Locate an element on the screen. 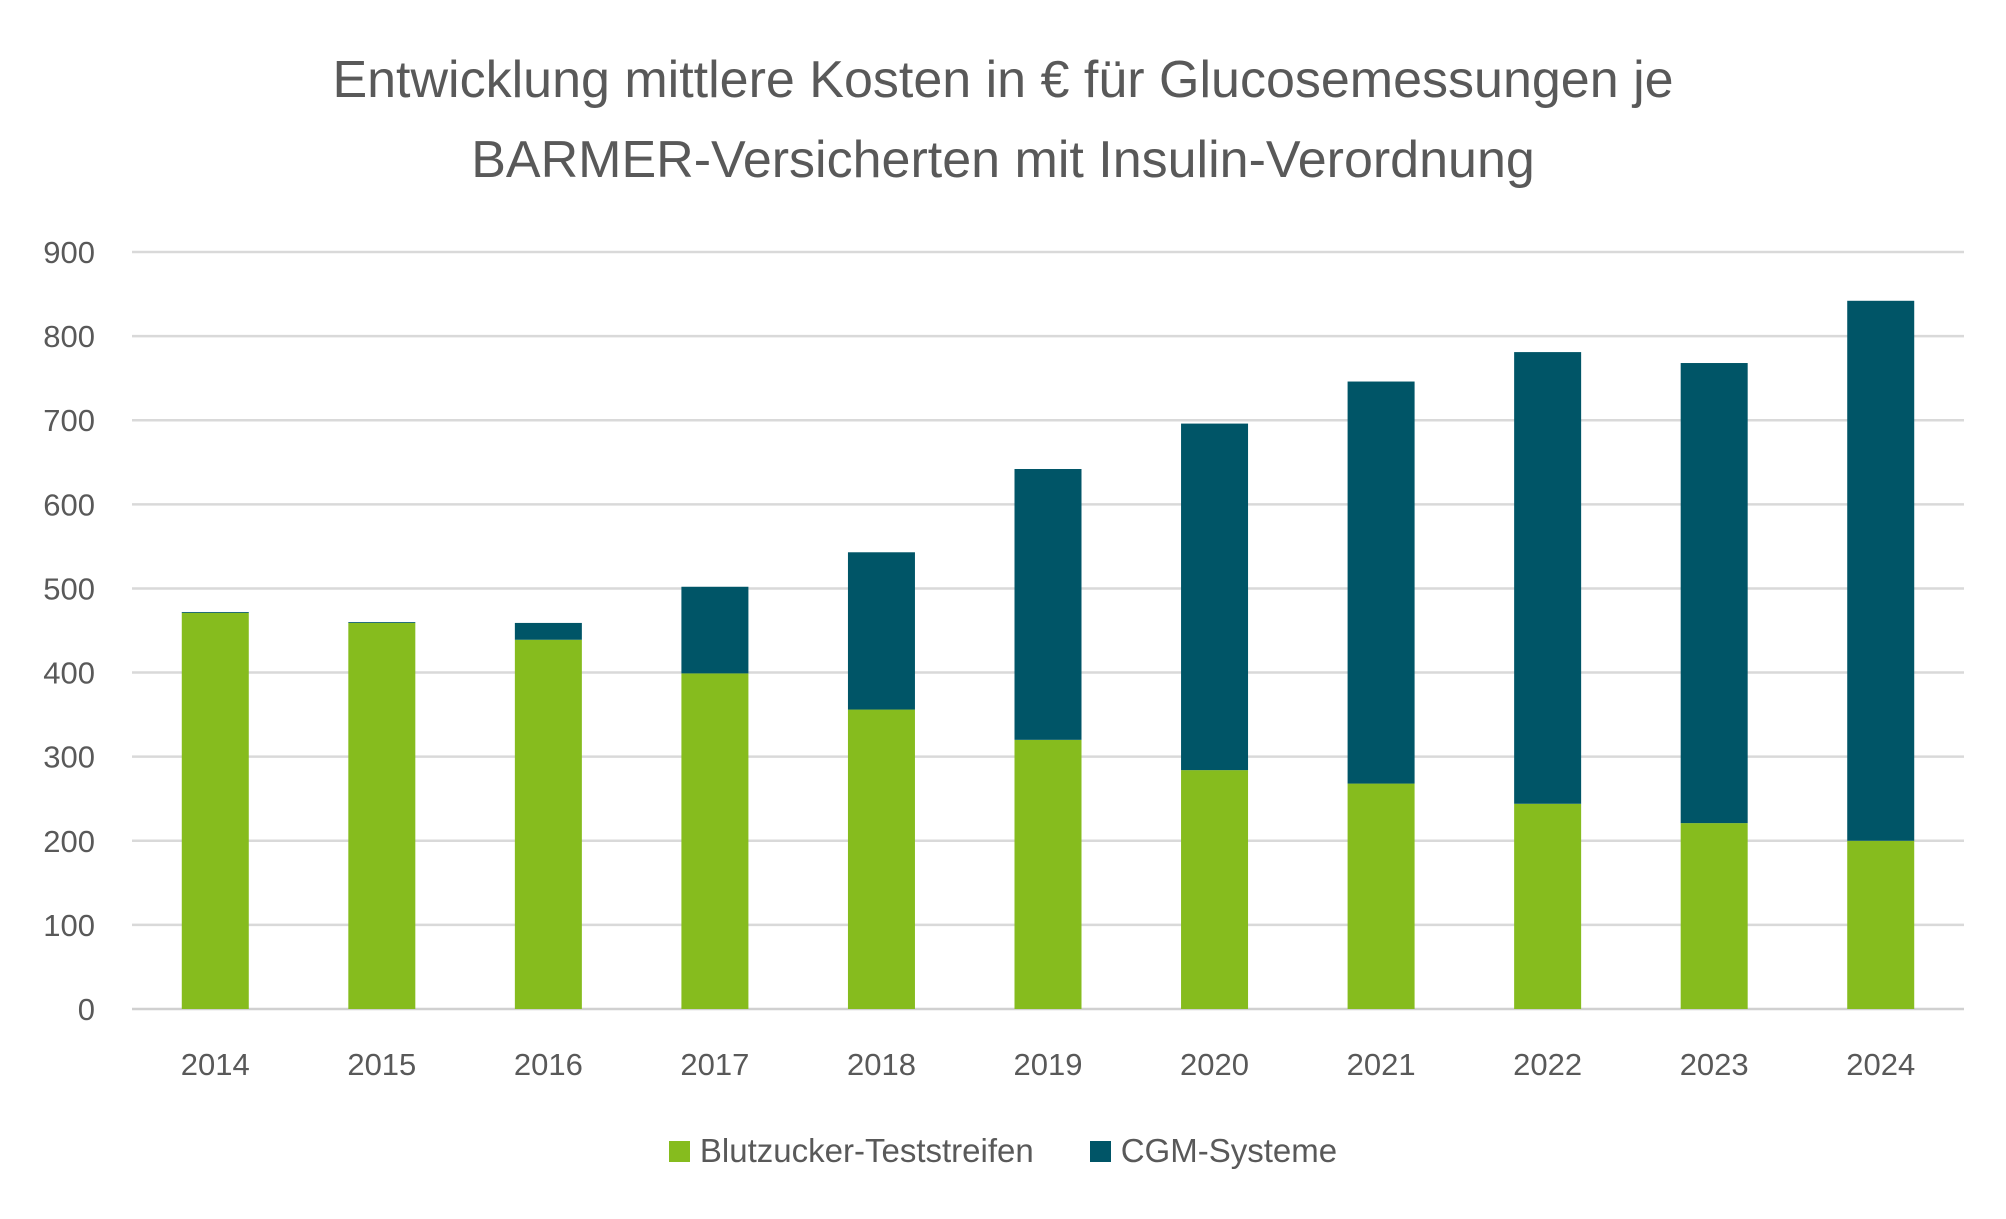 The image size is (2006, 1219). bar-teststreifen-2014 is located at coordinates (215, 810).